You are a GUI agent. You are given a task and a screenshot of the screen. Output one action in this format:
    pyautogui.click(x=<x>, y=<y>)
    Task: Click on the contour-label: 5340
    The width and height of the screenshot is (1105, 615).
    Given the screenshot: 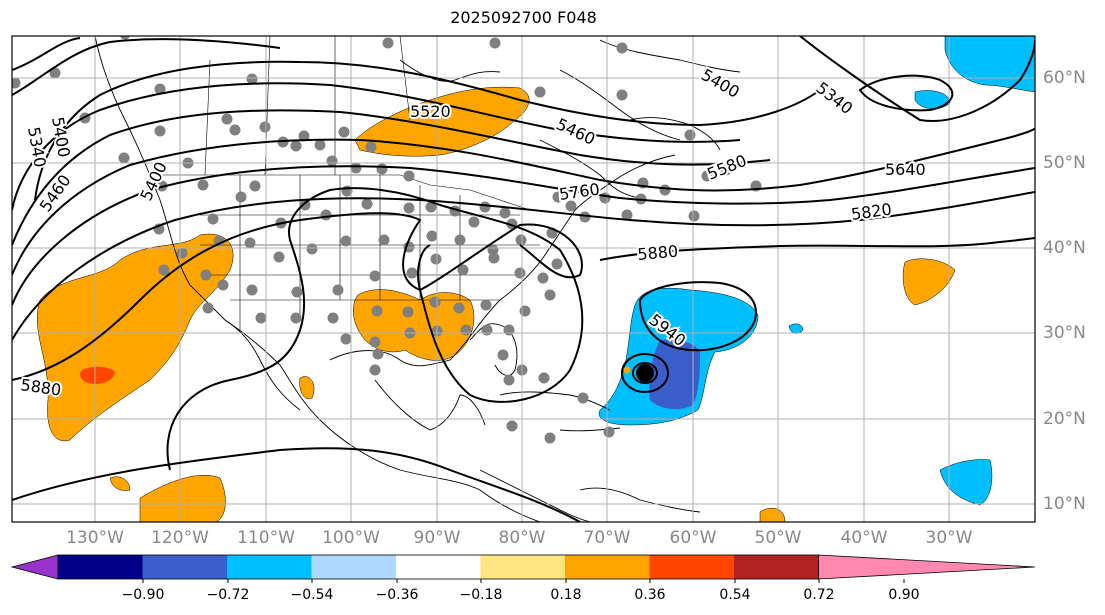 What is the action you would take?
    pyautogui.click(x=37, y=146)
    